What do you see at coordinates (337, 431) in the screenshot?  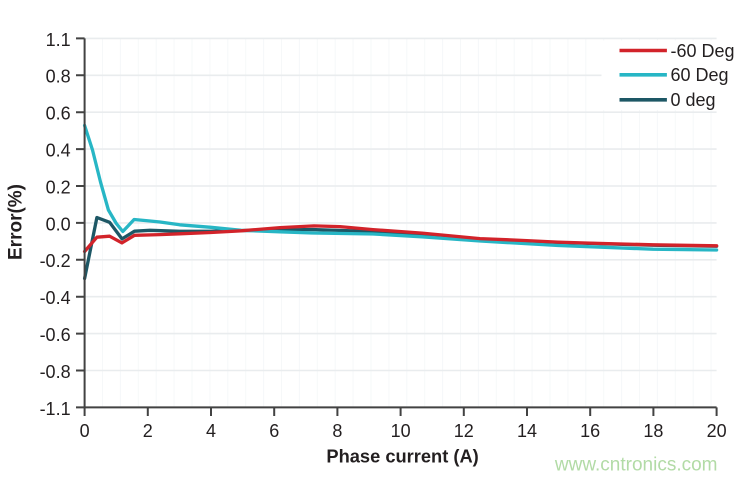 I see `svg-text: 8` at bounding box center [337, 431].